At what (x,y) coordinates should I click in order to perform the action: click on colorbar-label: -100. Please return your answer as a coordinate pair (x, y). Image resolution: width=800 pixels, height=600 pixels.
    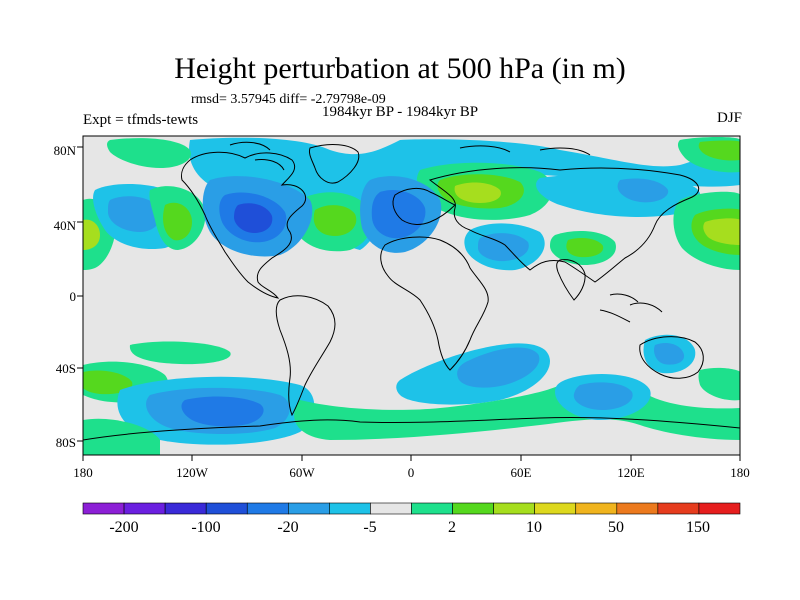
    Looking at the image, I should click on (205, 527).